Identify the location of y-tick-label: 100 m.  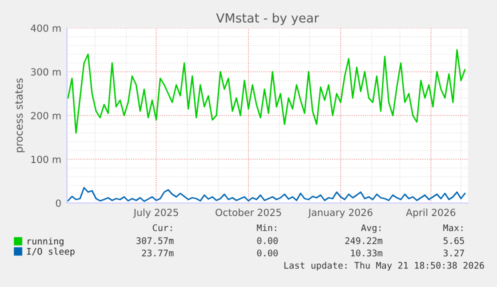
(46, 160).